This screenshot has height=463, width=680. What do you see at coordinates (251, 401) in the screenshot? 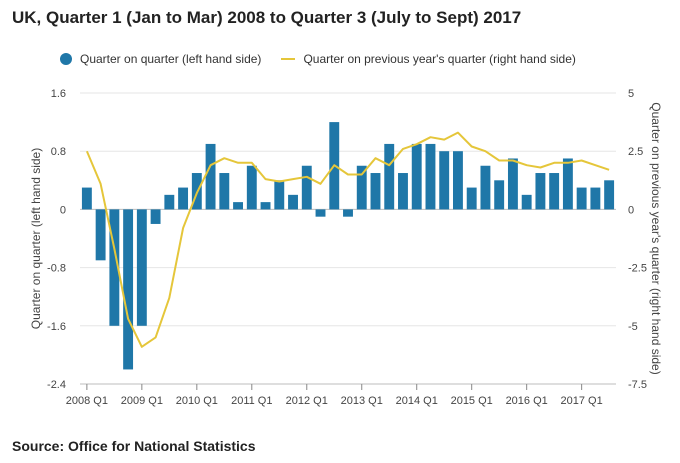
I see `x-tick-label: 2011 Q1` at bounding box center [251, 401].